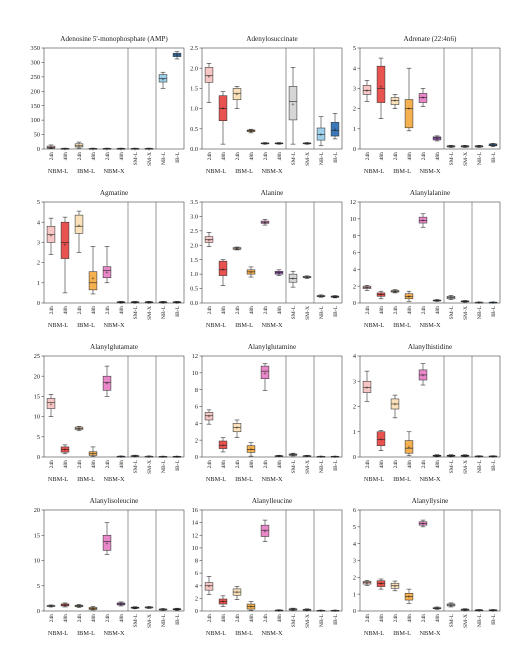  I want to click on y-tick-label: 0.5, so click(194, 289).